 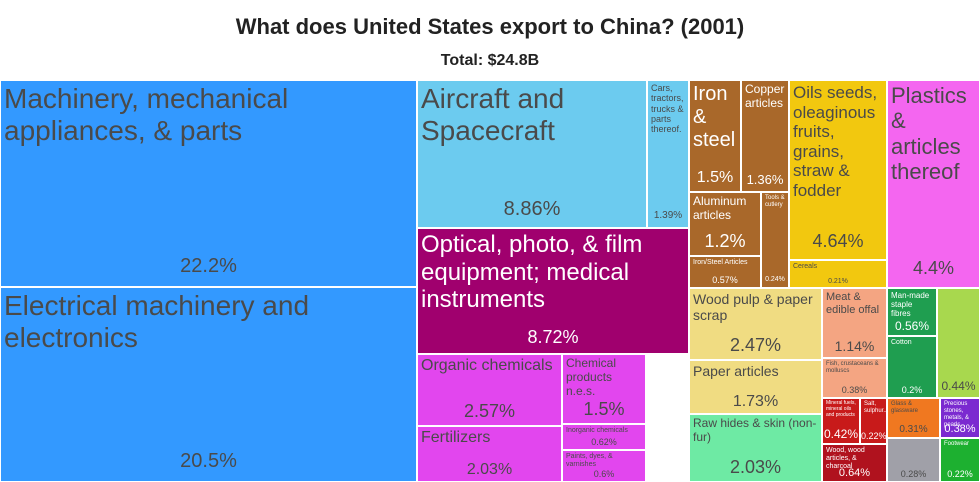 What do you see at coordinates (532, 154) in the screenshot?
I see `treemap-cell: Aircraft and Spacecraft 8.86%` at bounding box center [532, 154].